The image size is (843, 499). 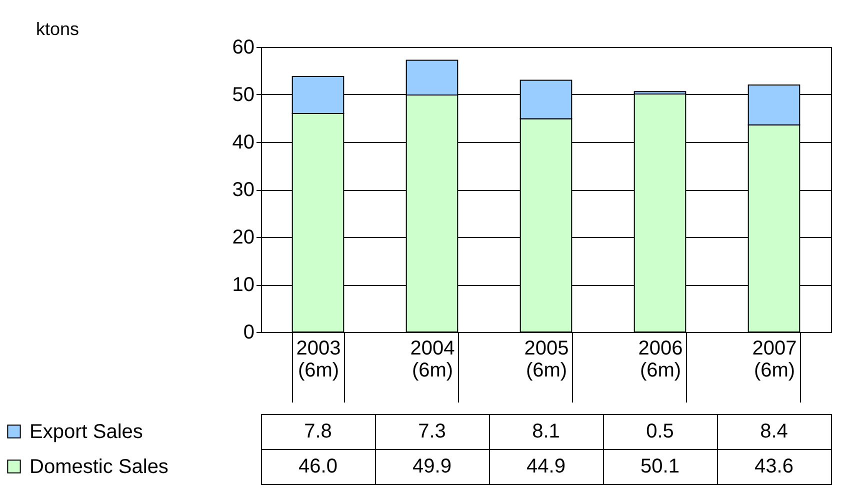 I want to click on data-label: 49.9, so click(x=432, y=467).